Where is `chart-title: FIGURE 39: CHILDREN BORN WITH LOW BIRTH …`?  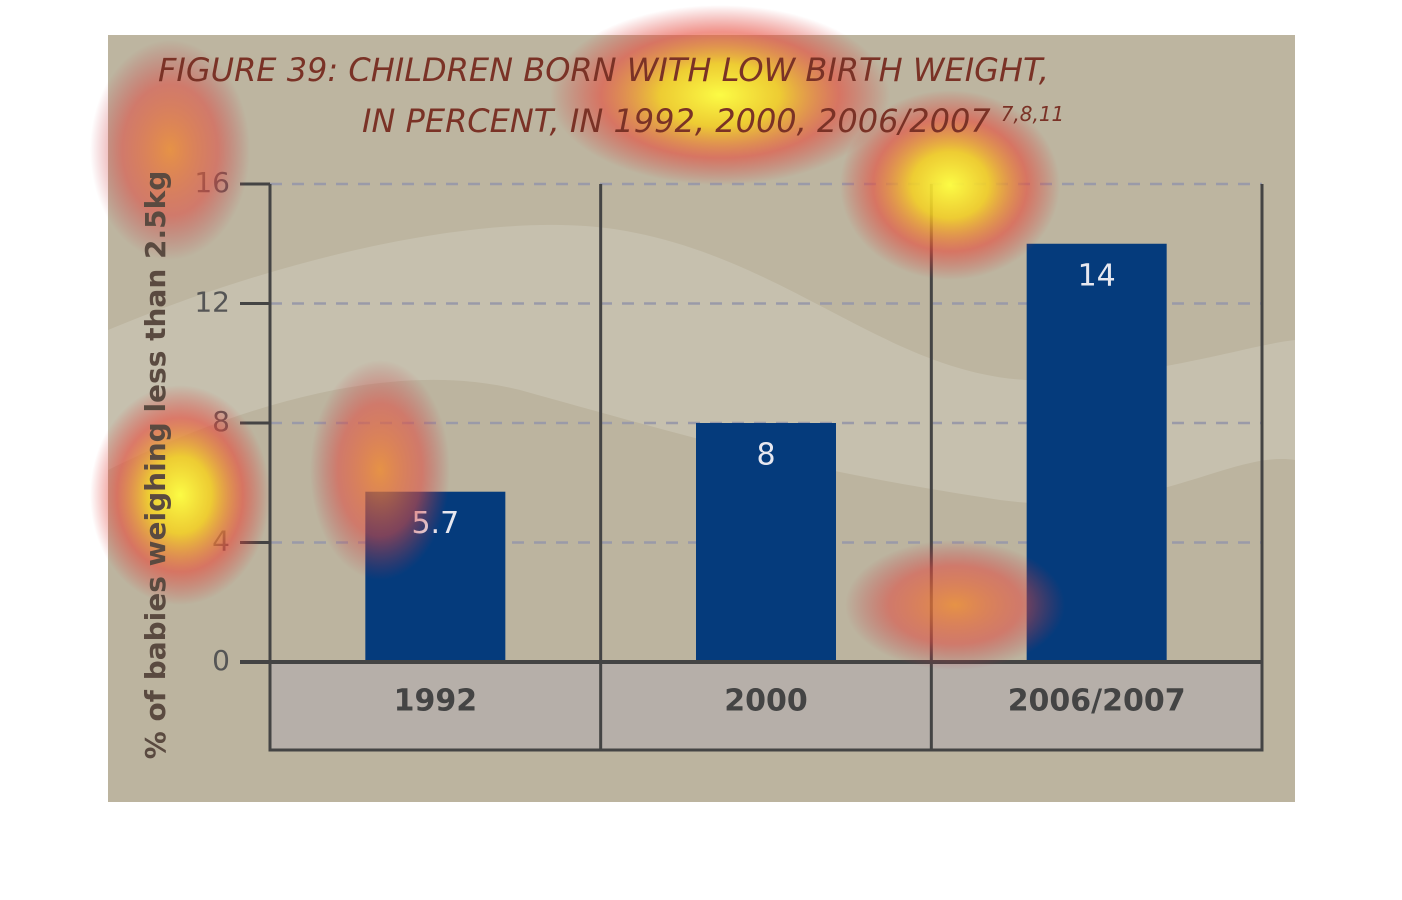
chart-title: FIGURE 39: CHILDREN BORN WITH LOW BIRTH … is located at coordinates (603, 70).